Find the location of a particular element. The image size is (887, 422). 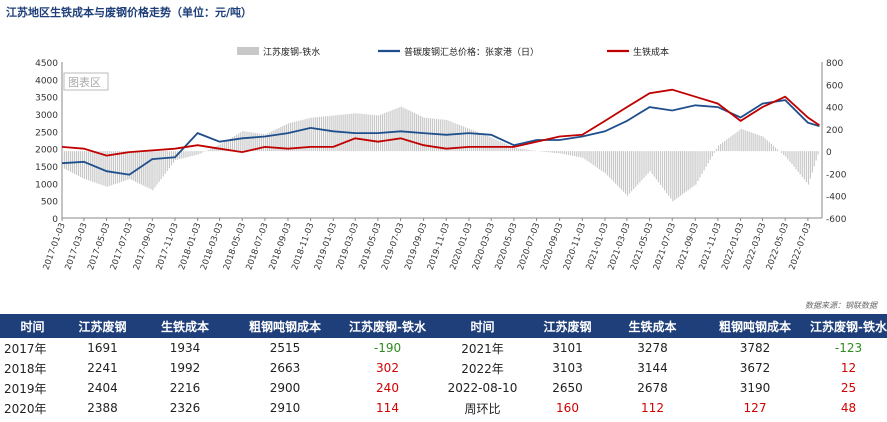

table-cell: 3672 is located at coordinates (755, 368).